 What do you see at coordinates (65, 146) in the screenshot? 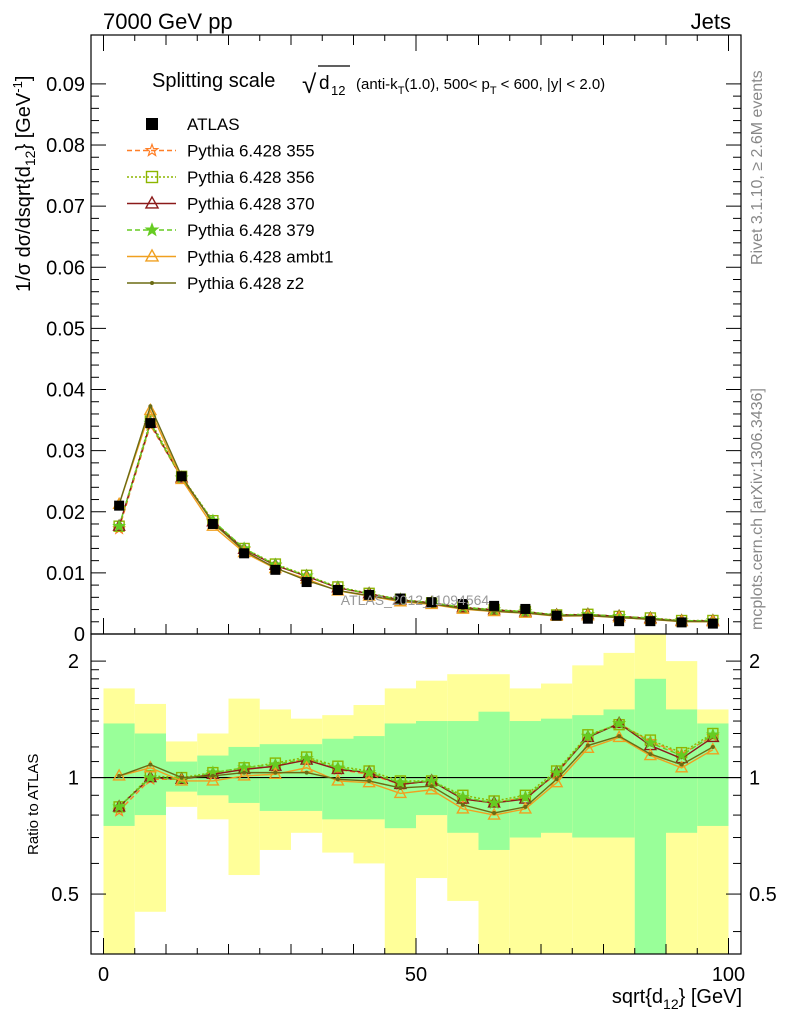
I see `y-tick-label-top: 0.08` at bounding box center [65, 146].